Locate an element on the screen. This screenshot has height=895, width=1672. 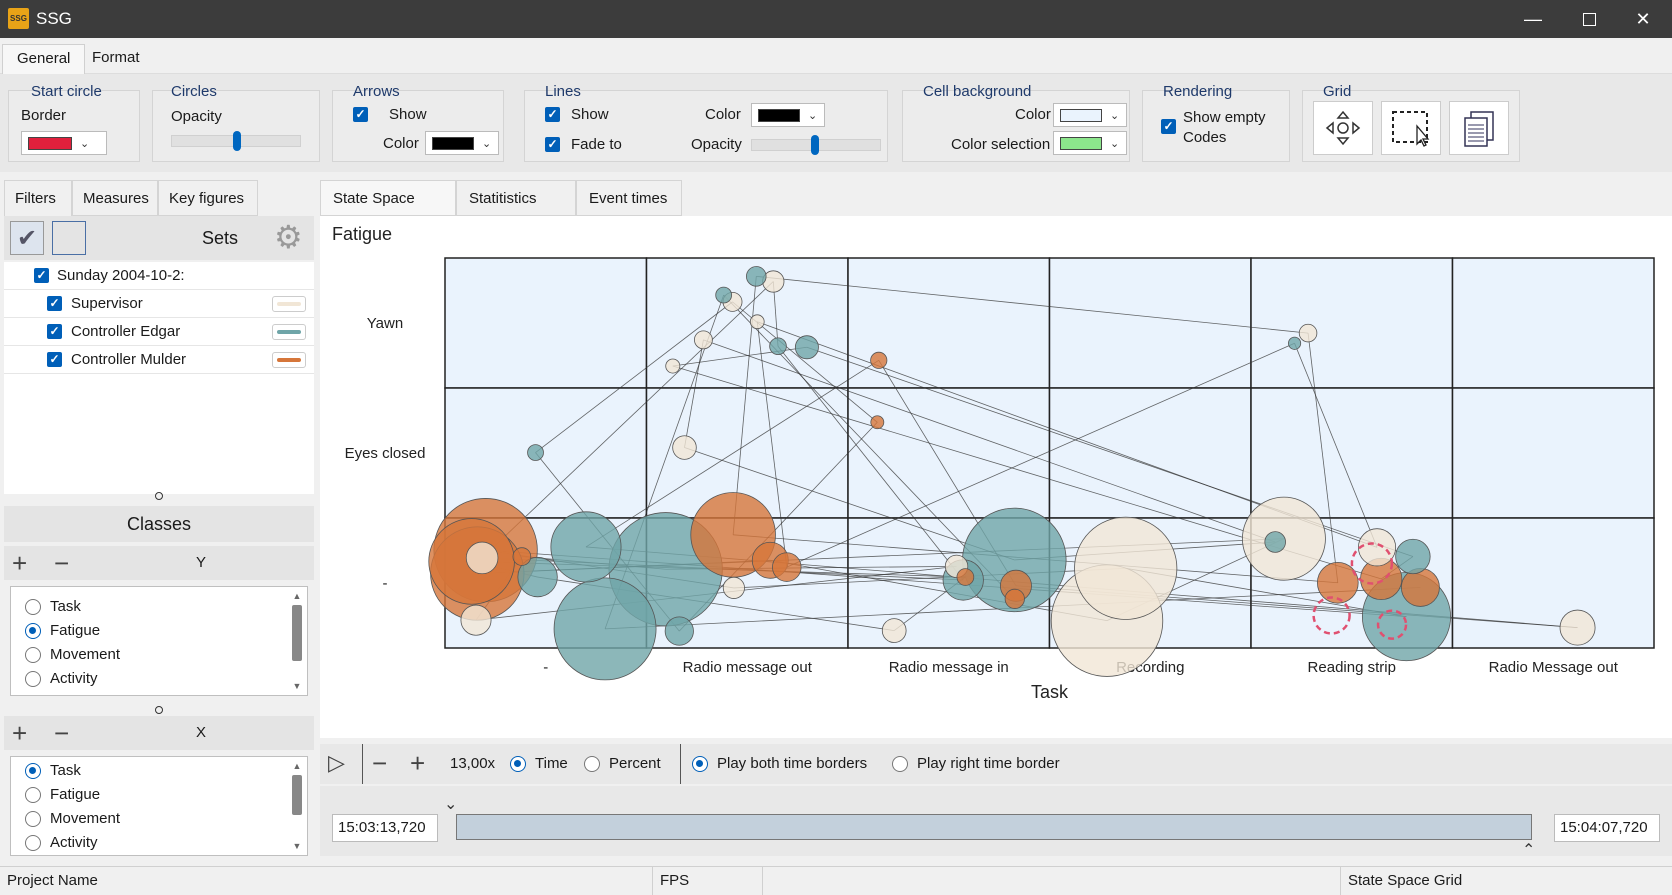
play-icon: ▷ is located at coordinates (336, 762).